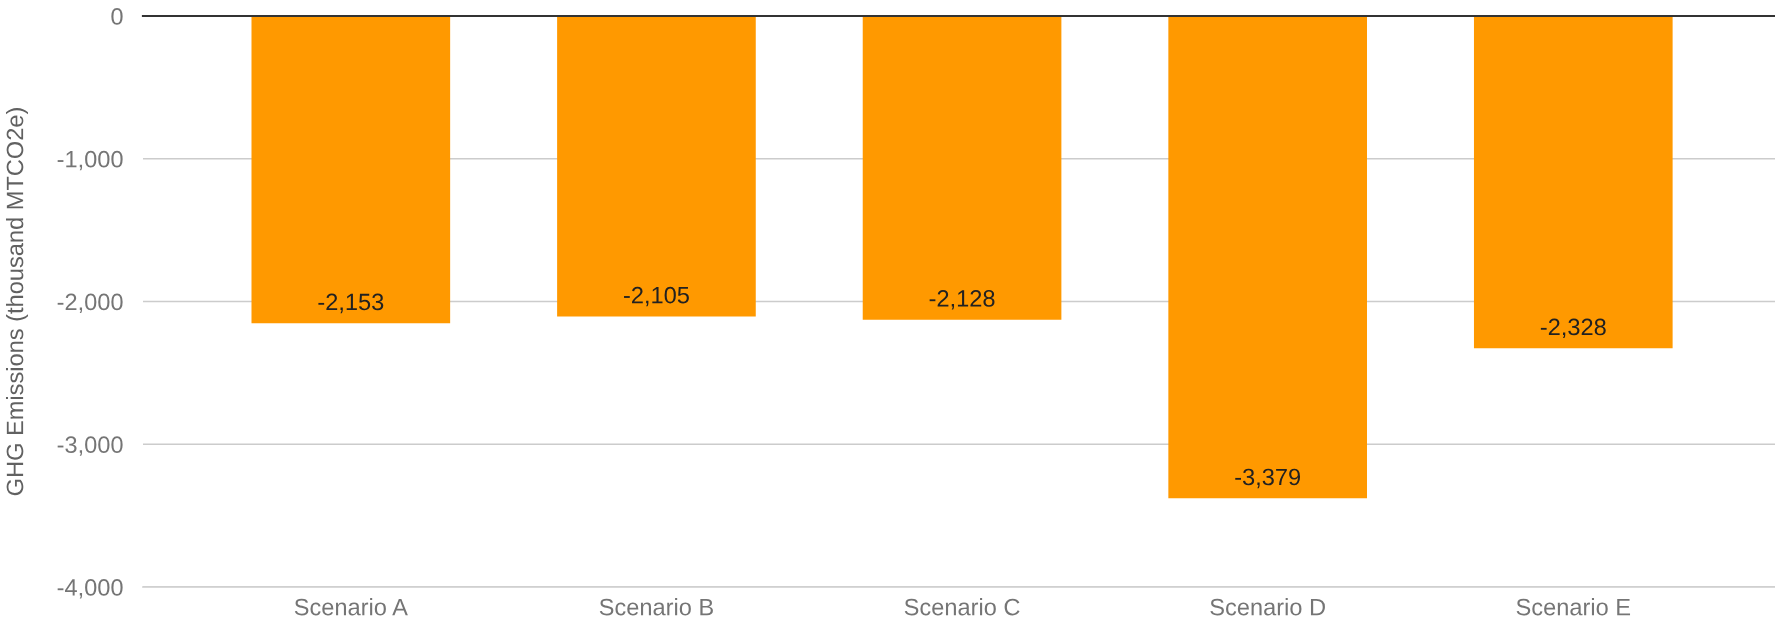 The height and width of the screenshot is (620, 1775). I want to click on y-tick-label: -2,000, so click(90, 303).